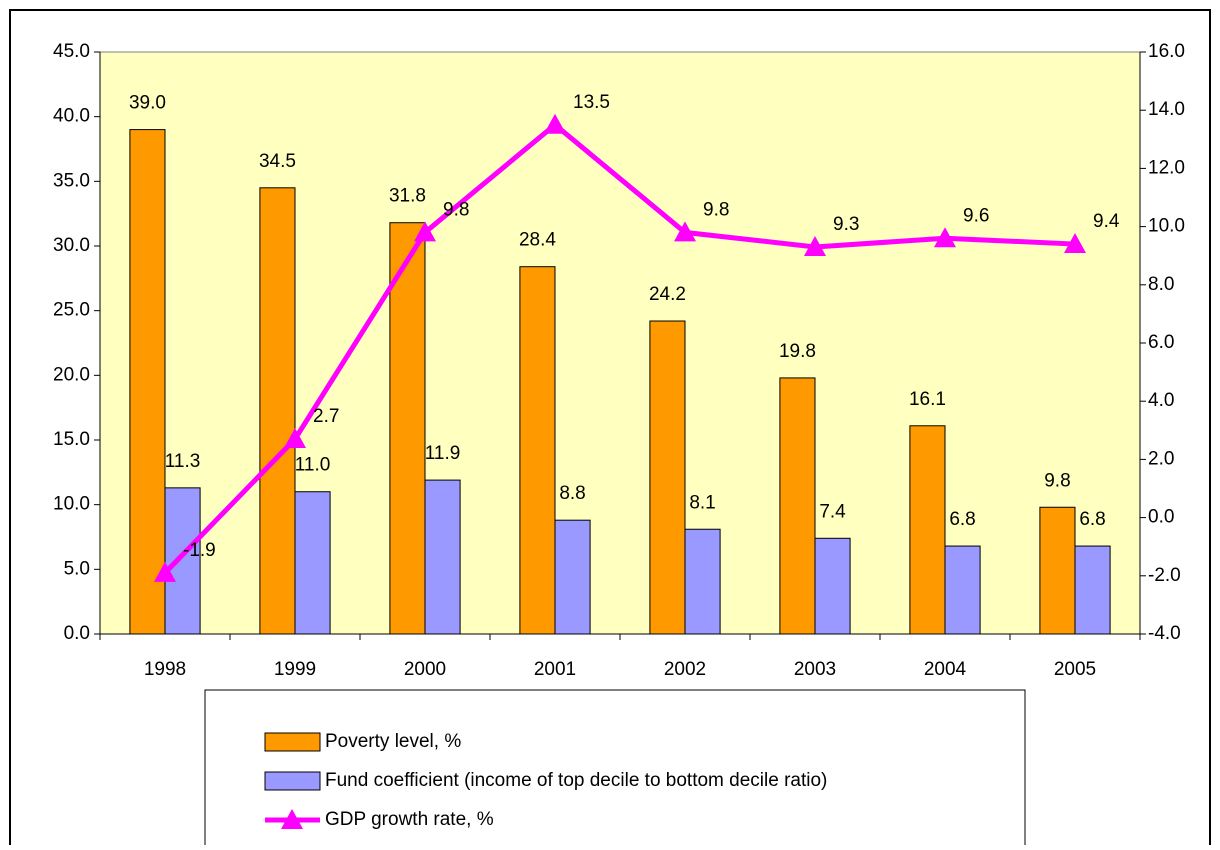  Describe the element at coordinates (295, 669) in the screenshot. I see `x-tick-label: 1999` at that location.